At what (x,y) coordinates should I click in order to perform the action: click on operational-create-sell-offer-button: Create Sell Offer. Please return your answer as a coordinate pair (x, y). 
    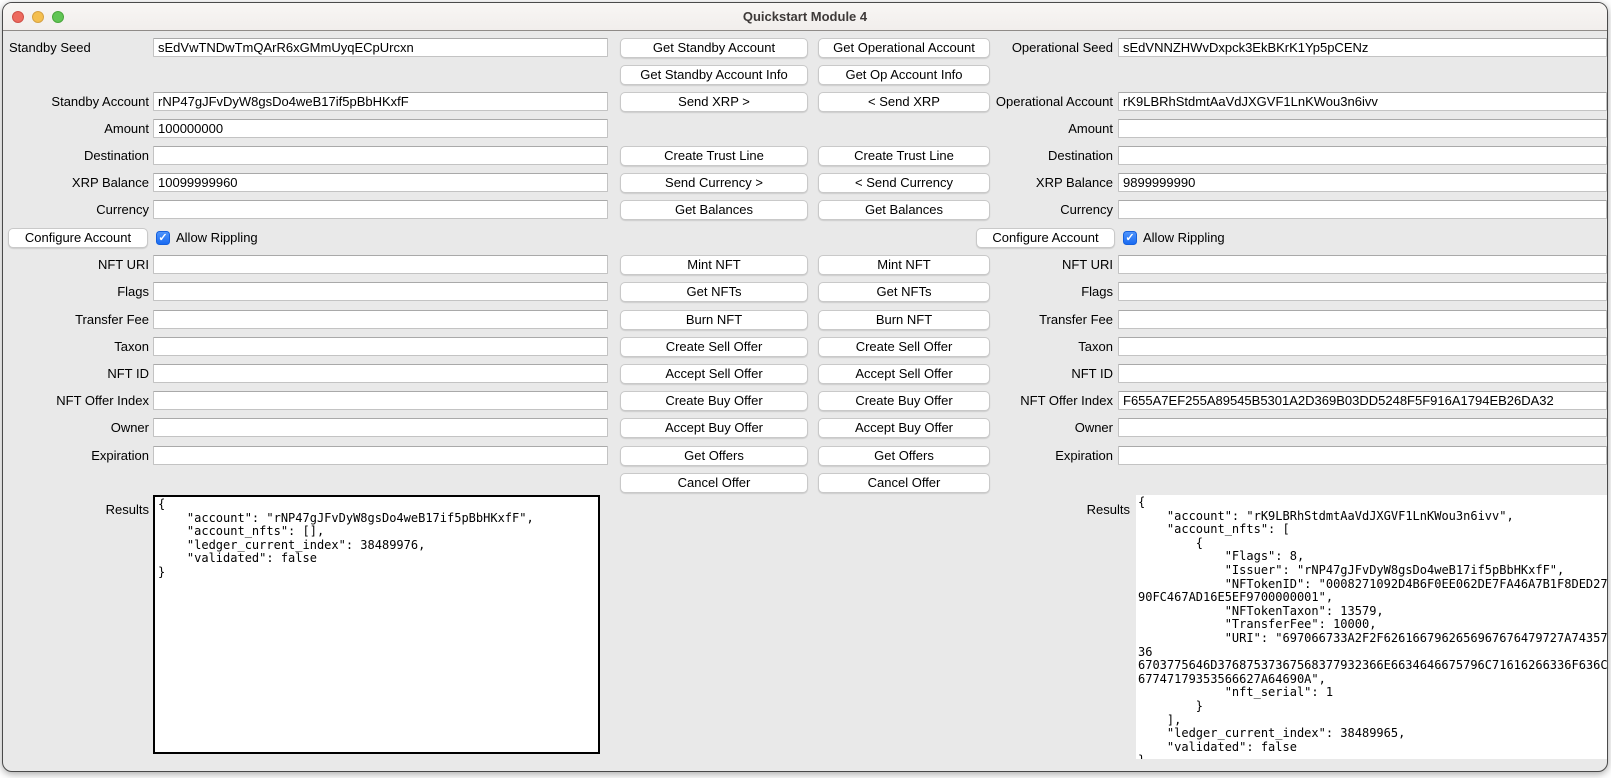
    Looking at the image, I should click on (904, 347).